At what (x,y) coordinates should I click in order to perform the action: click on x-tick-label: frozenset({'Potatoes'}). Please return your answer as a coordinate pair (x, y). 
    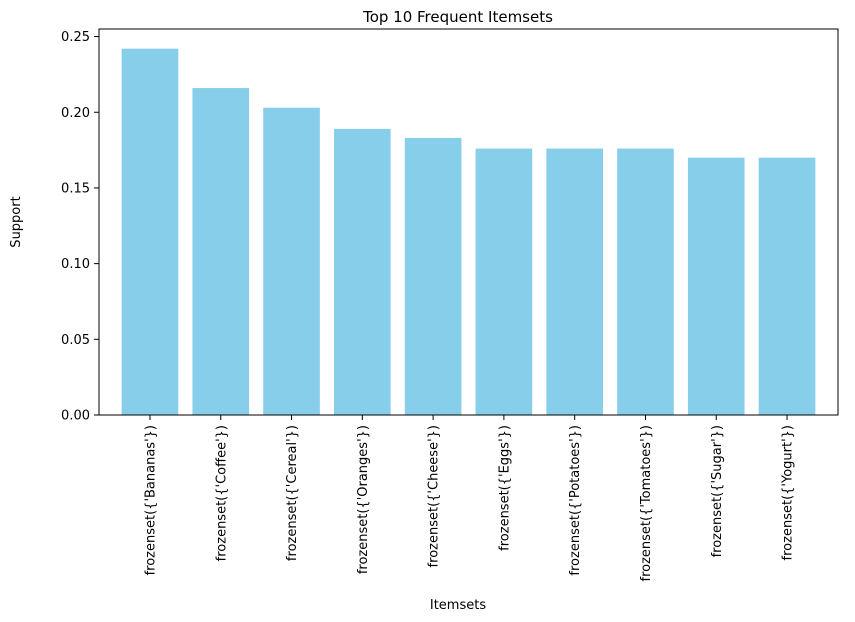
    Looking at the image, I should click on (575, 500).